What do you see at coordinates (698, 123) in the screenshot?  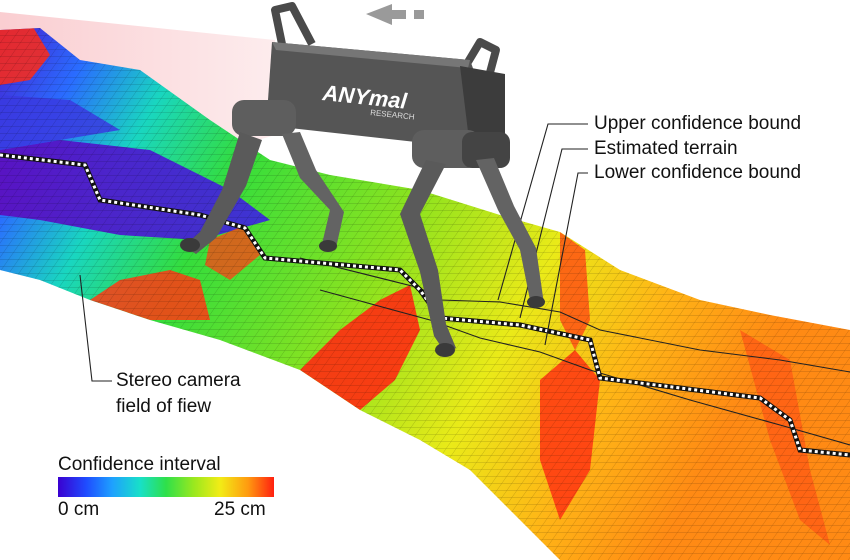 I see `label-upper-confidence-bound: Upper confidence bound` at bounding box center [698, 123].